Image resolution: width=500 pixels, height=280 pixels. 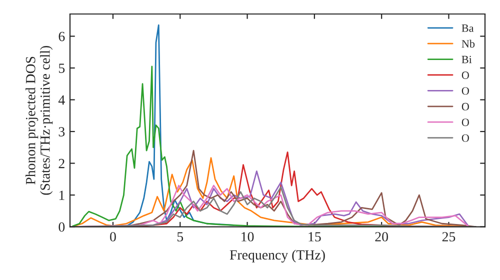 What do you see at coordinates (467, 60) in the screenshot?
I see `legend-label: Bi` at bounding box center [467, 60].